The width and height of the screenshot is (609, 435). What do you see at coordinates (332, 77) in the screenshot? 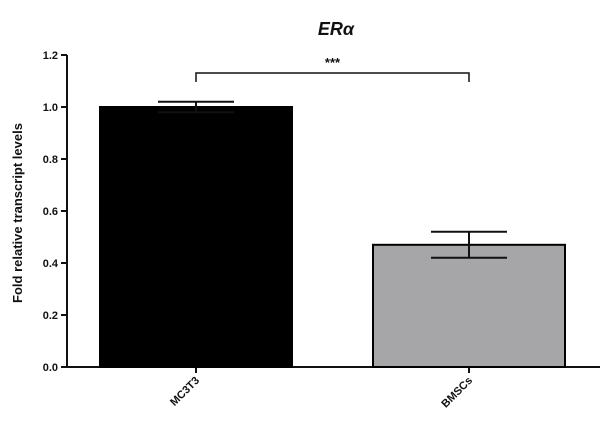
I see `significance-bracket` at bounding box center [332, 77].